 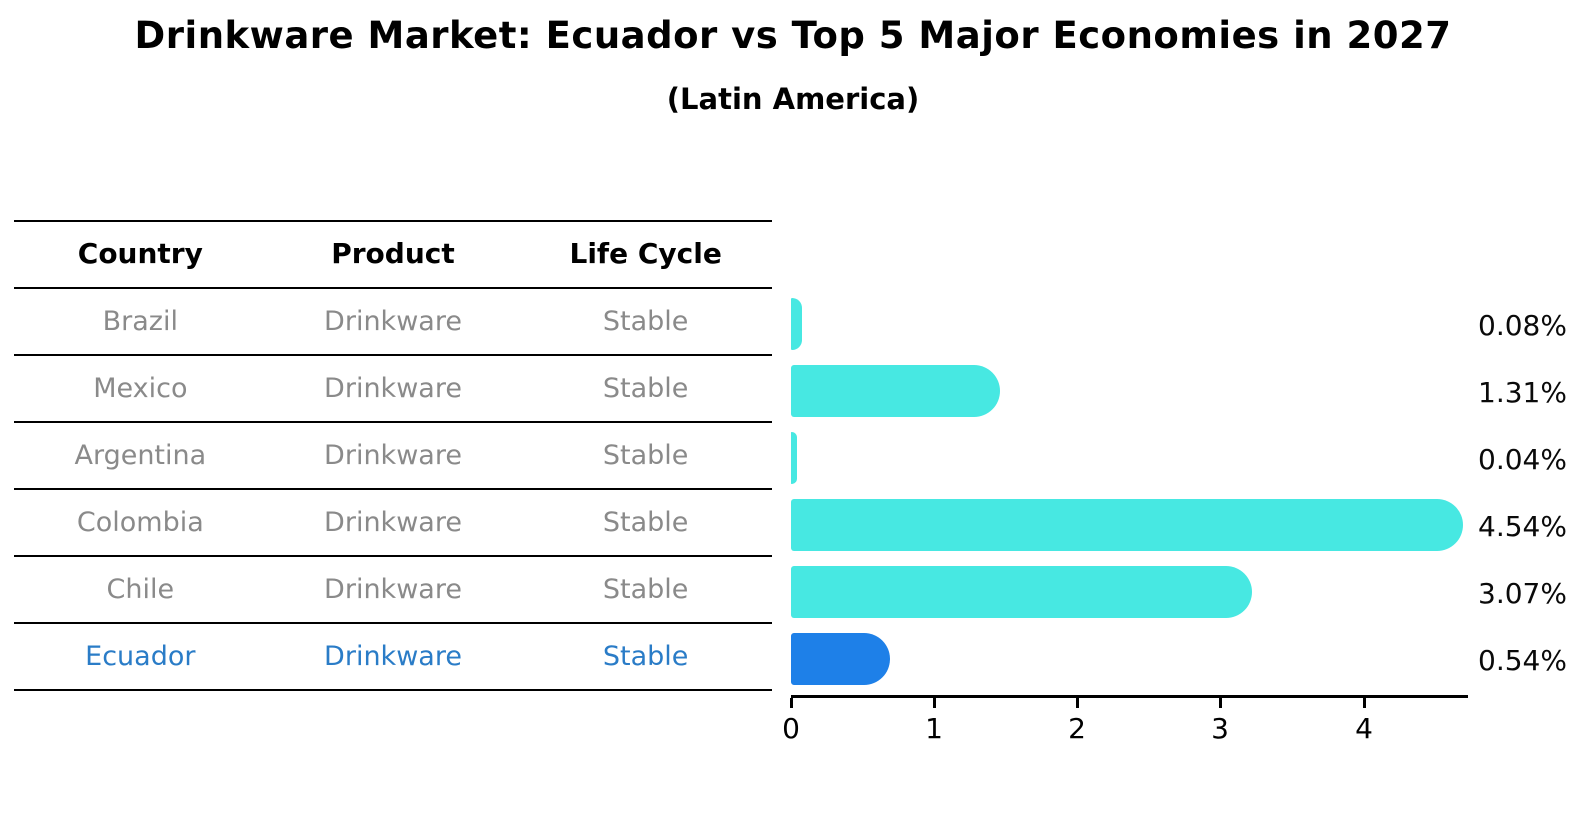 I want to click on value-label-colombia: 4.54%, so click(x=1522, y=526).